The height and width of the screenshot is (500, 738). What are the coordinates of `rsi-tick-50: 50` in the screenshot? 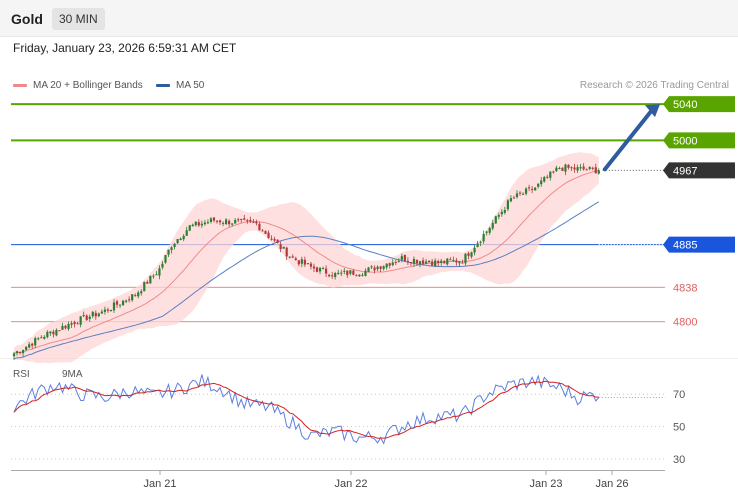 It's located at (679, 428).